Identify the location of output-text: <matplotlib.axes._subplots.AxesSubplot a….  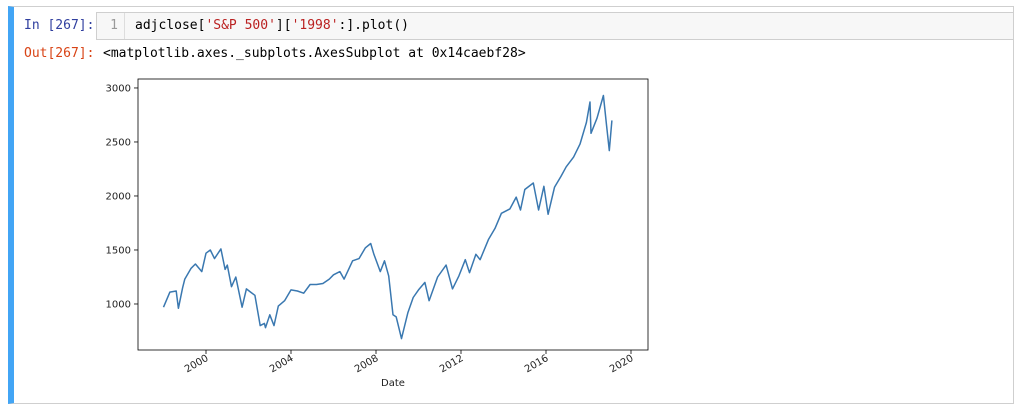
(314, 53).